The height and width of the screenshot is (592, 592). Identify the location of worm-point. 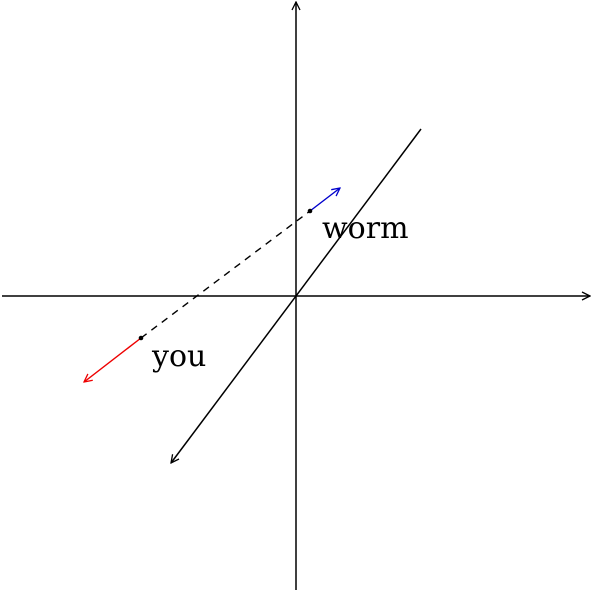
(310, 211).